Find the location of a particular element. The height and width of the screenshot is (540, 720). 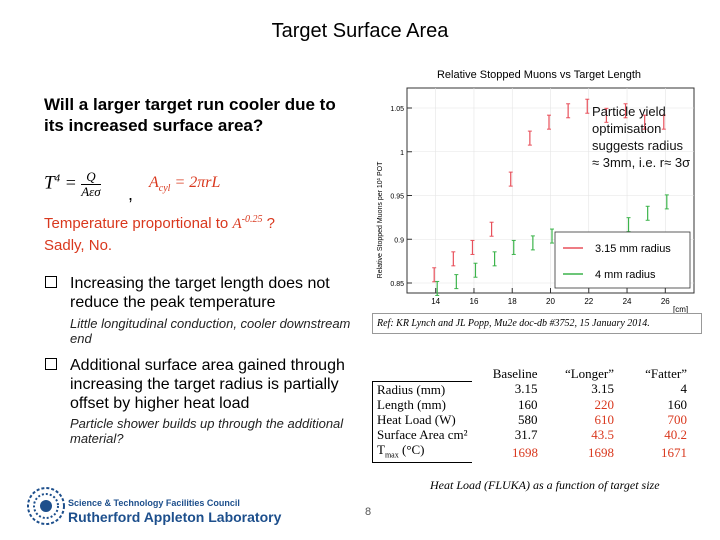

cell-baseline: 31.7 is located at coordinates (526, 434).